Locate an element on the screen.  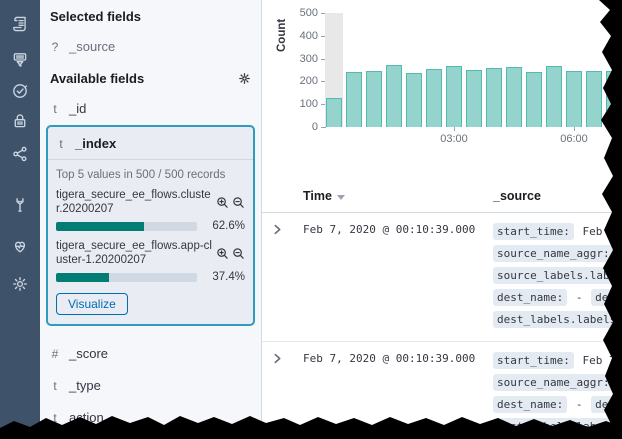
source-field-line: start_time: Feb 7, is located at coordinates (557, 361).